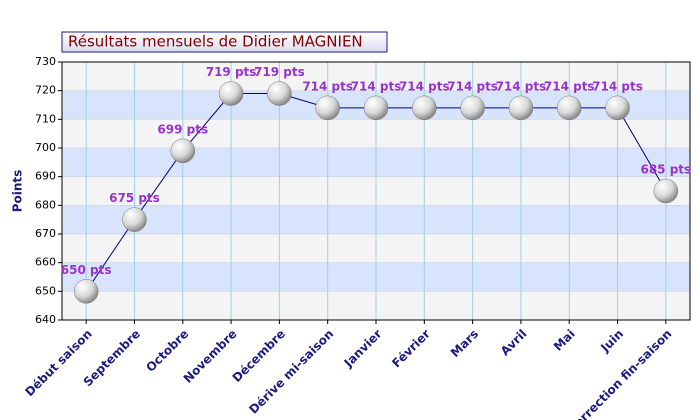  Describe the element at coordinates (167, 351) in the screenshot. I see `x-tick-label: Octobre` at that location.